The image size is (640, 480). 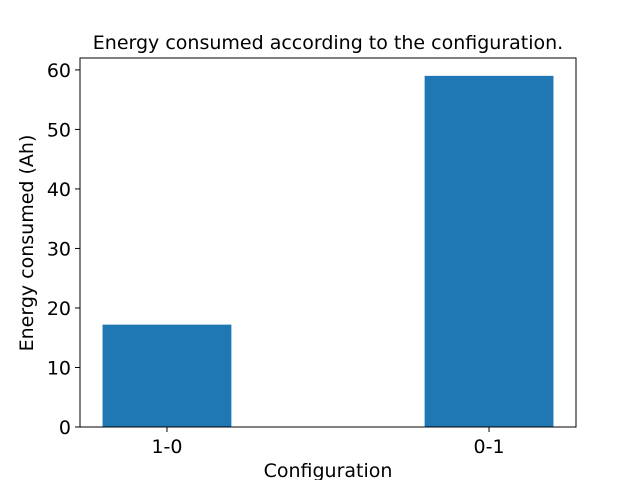 What do you see at coordinates (65, 428) in the screenshot?
I see `y-tick-label-0: 0` at bounding box center [65, 428].